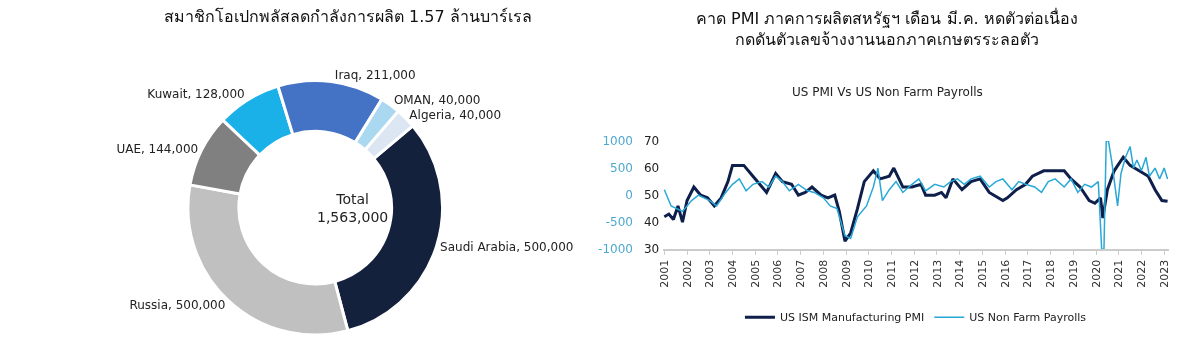 Image resolution: width=1200 pixels, height=340 pixels. I want to click on x-tick-label: 2012, so click(914, 273).